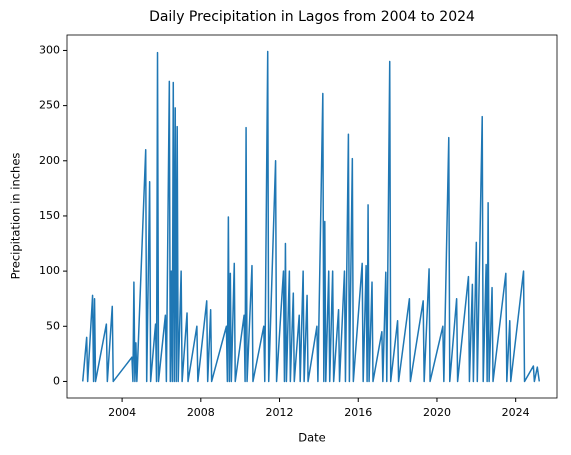  I want to click on x-tick-label: 2020, so click(437, 412).